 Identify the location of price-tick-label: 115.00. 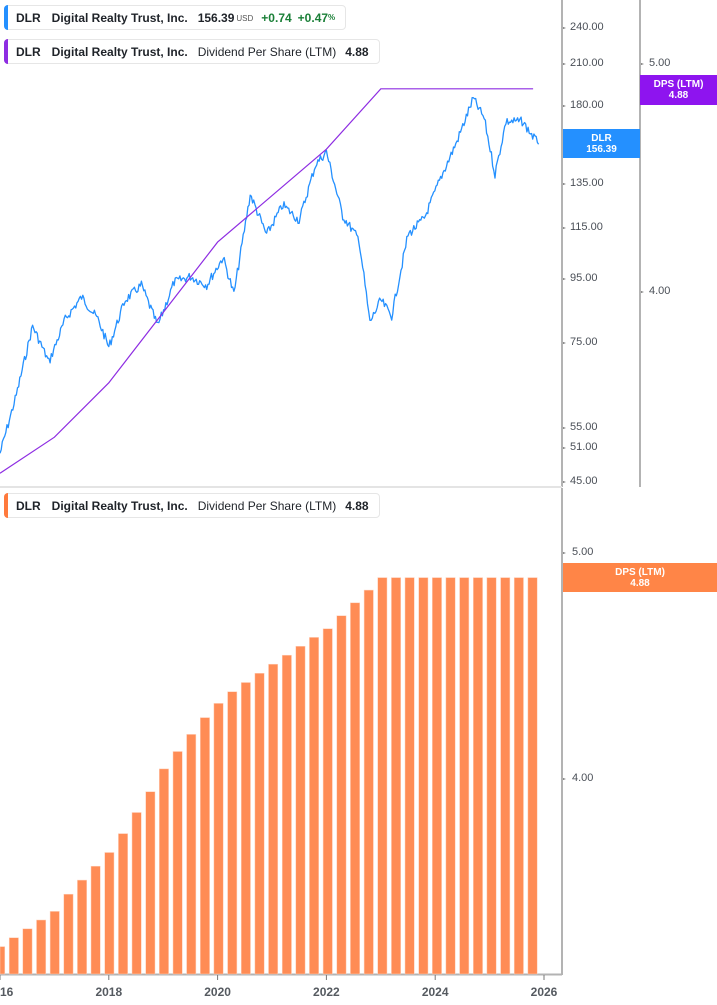
(586, 226).